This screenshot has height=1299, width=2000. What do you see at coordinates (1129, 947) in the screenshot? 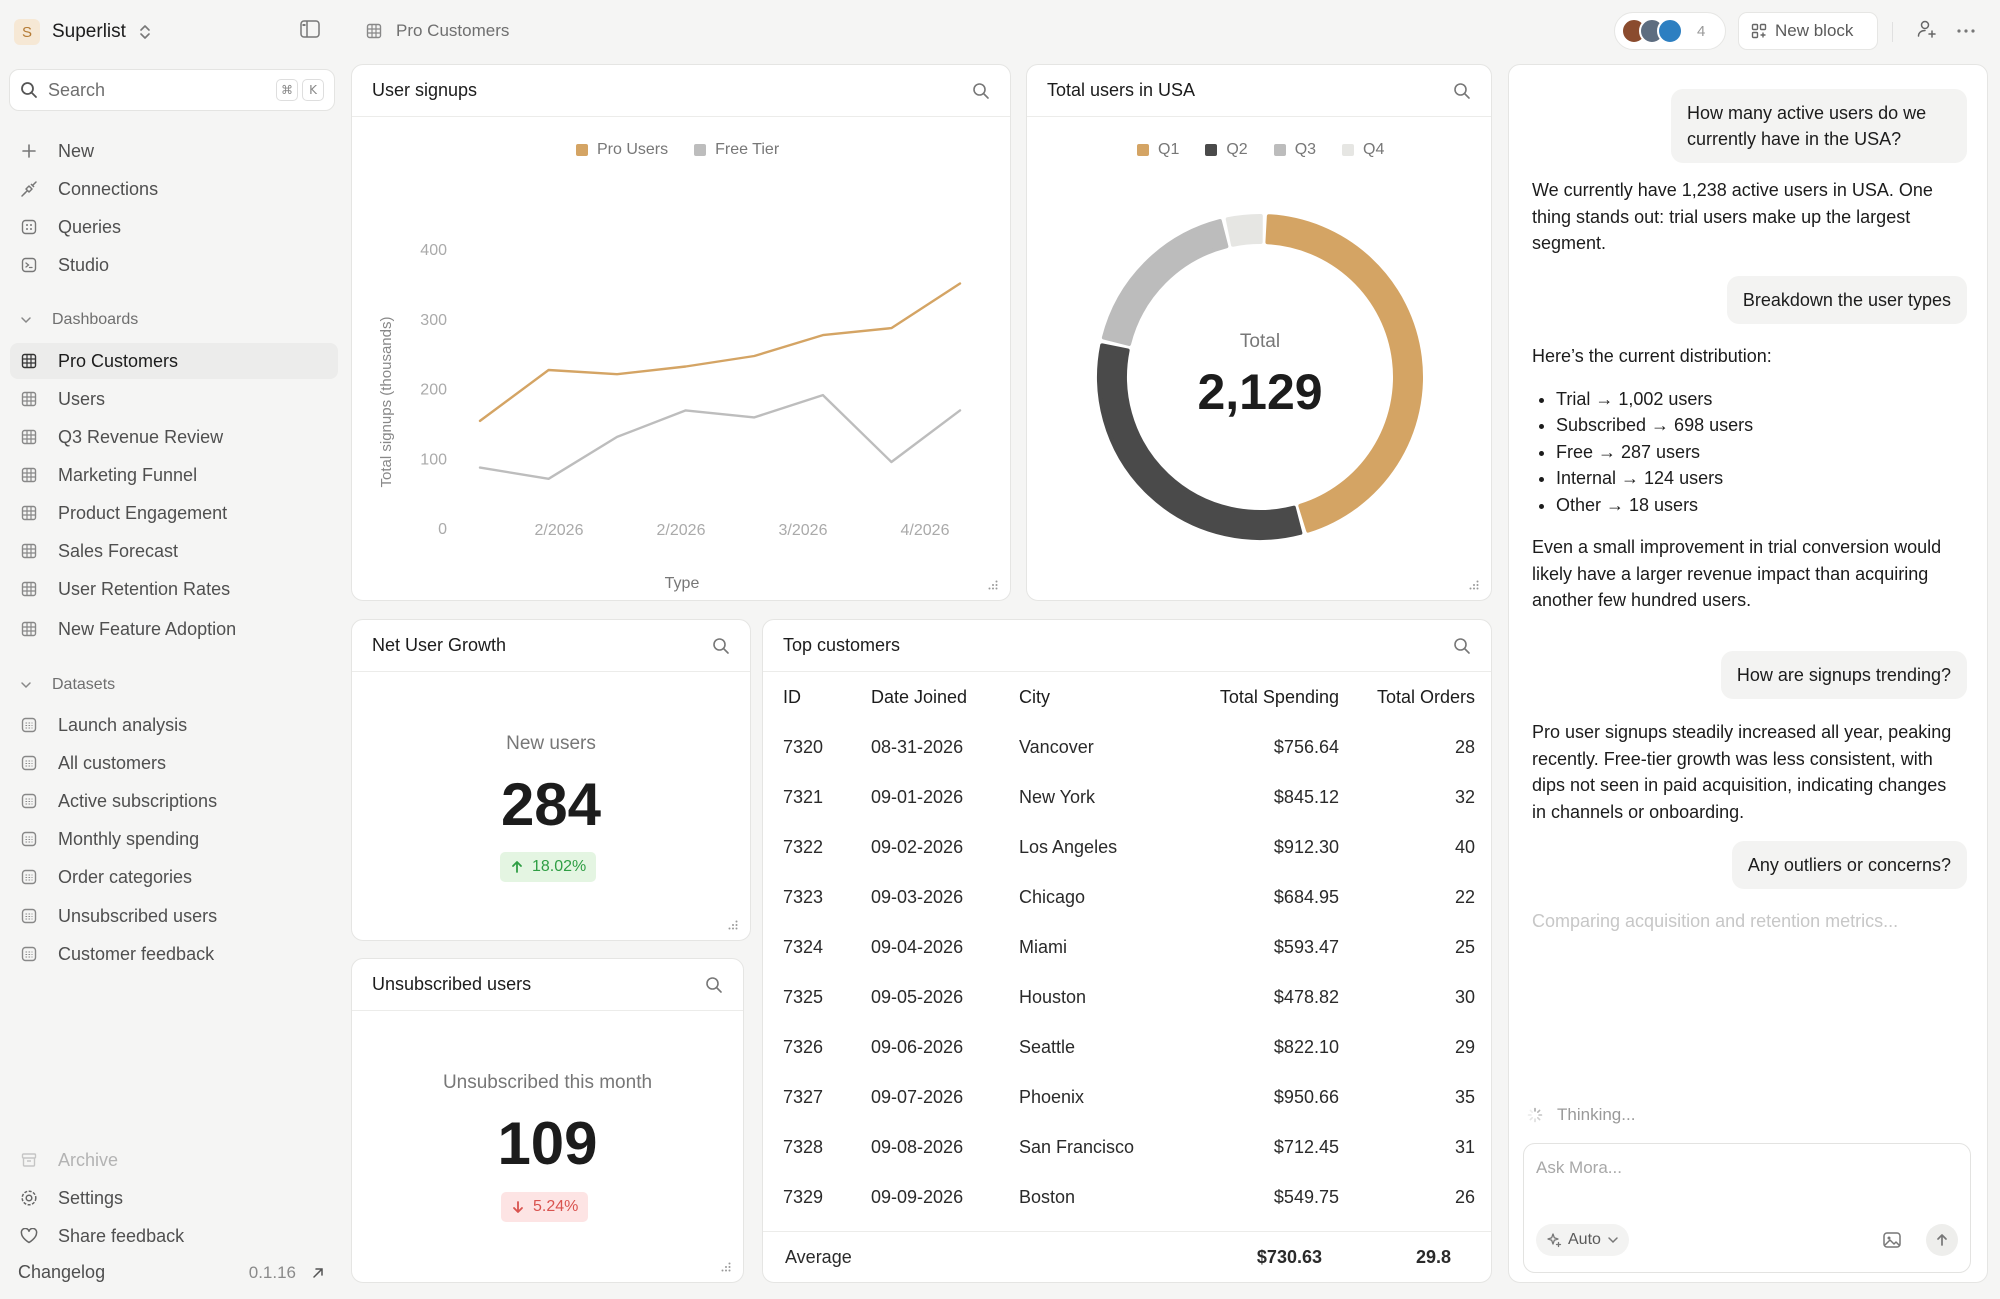
I see `table-row: 7324 09-04-2026 Miami $593.47 25` at bounding box center [1129, 947].